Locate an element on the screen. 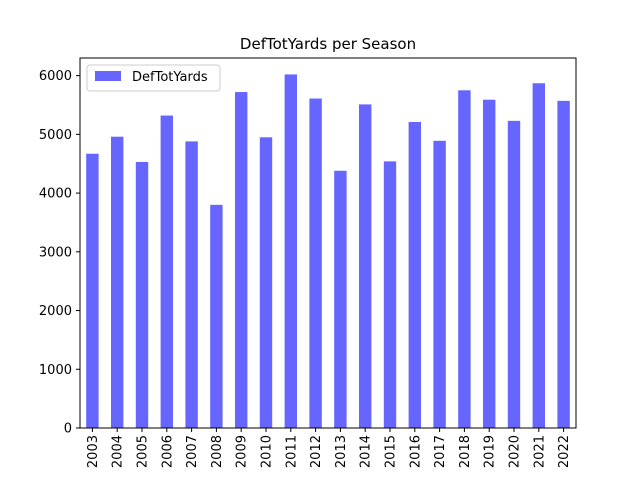 The image size is (640, 480). y-tick-label: 6000 is located at coordinates (55, 76).